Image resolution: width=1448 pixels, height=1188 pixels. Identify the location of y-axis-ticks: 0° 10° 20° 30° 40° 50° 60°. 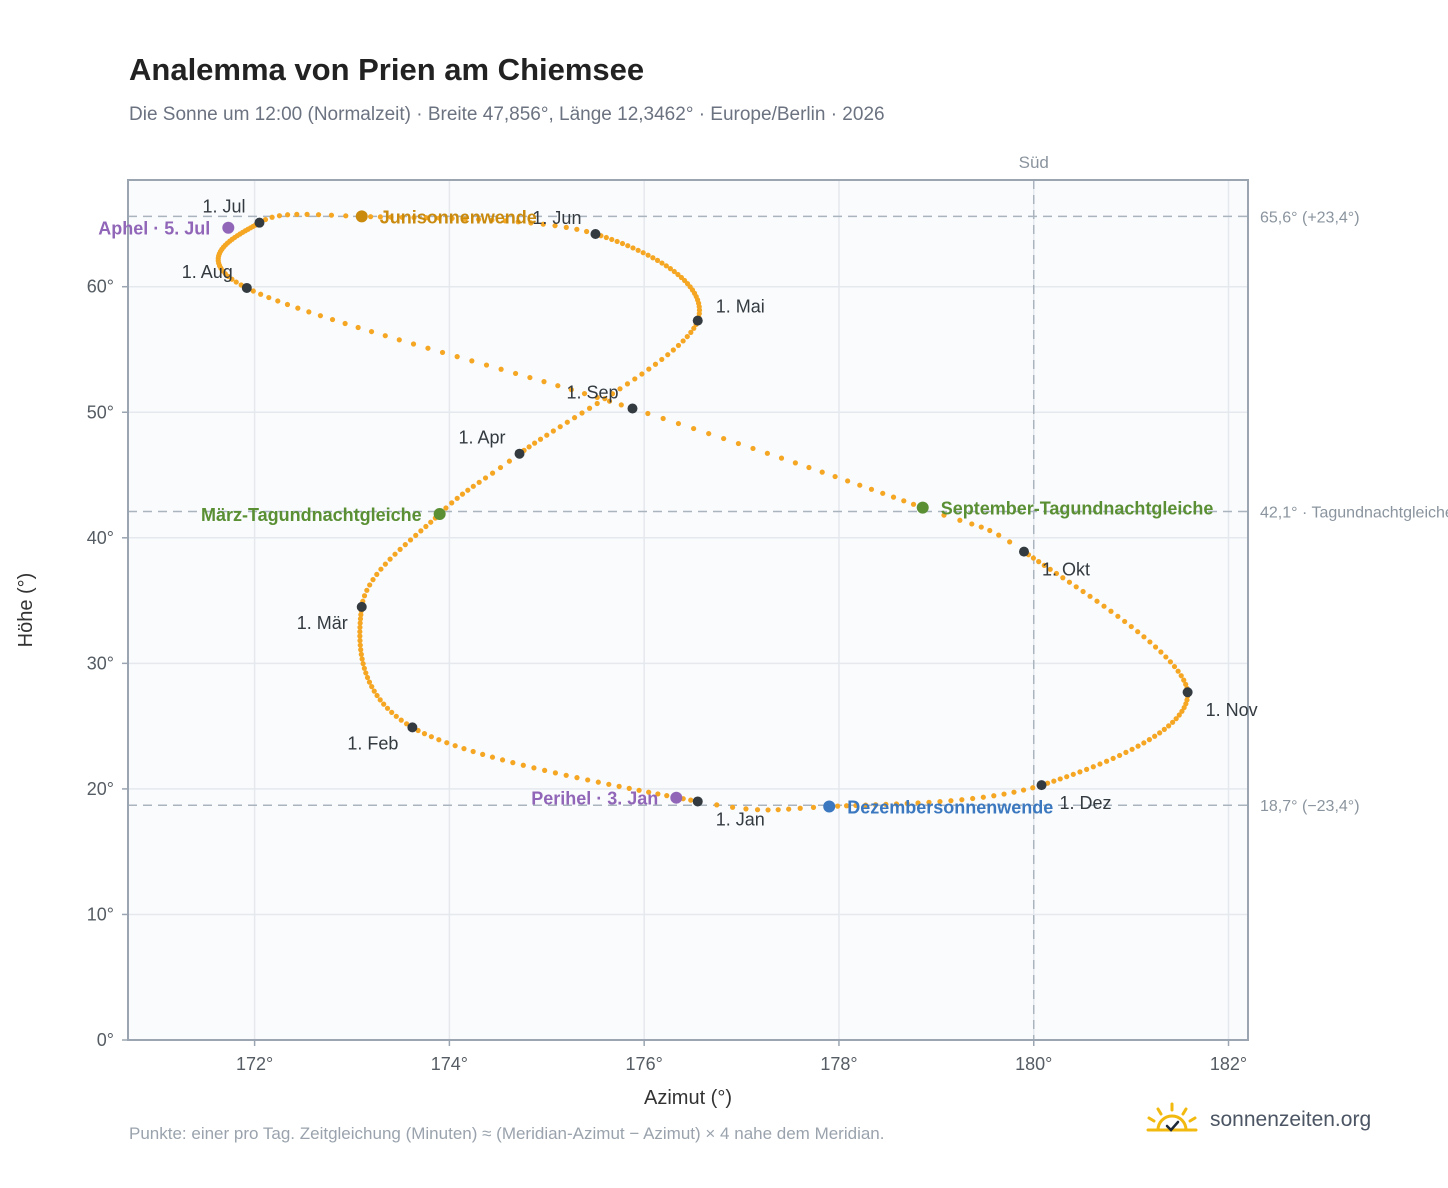
(107, 663).